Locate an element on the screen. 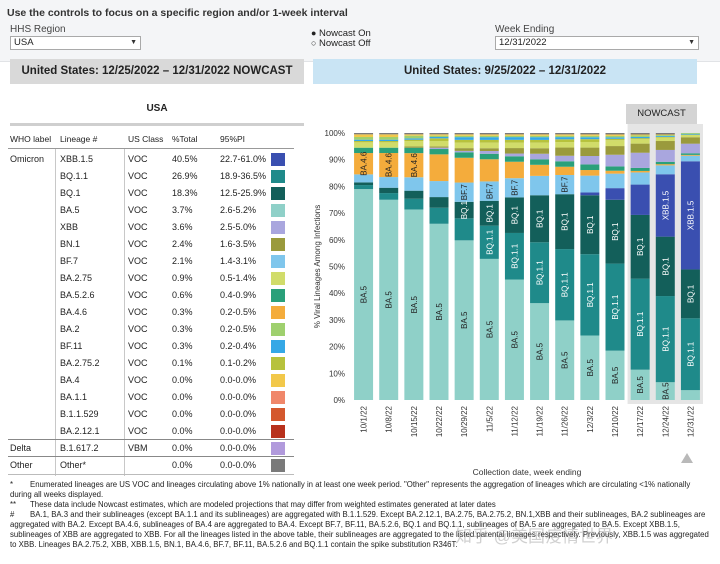 The image size is (720, 564). percent-total-cell: 18.3% is located at coordinates (185, 193).